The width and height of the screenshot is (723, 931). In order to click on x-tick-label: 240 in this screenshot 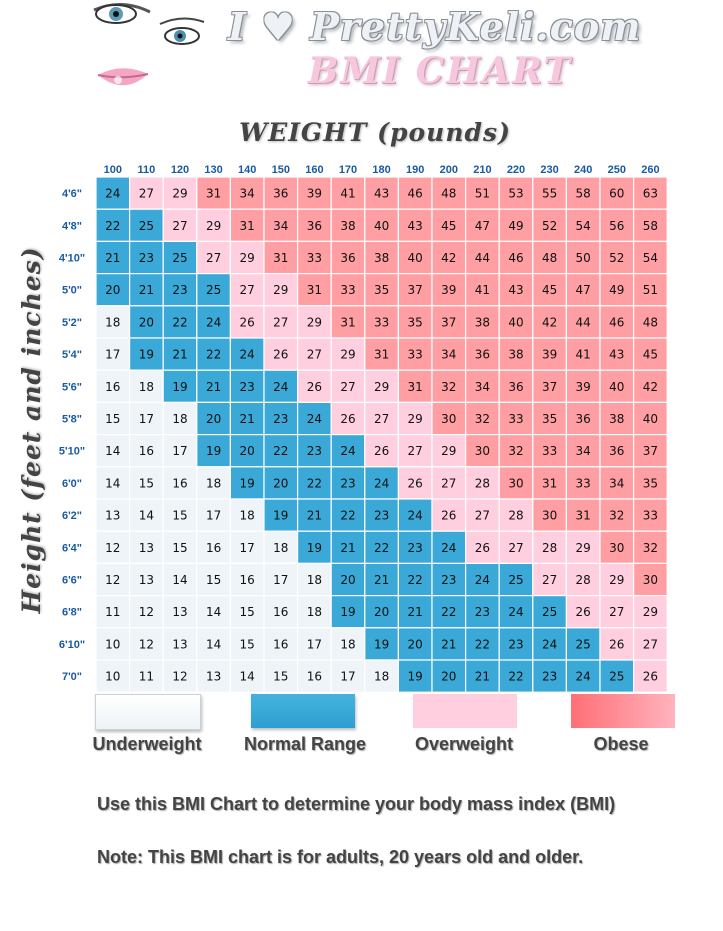, I will do `click(583, 170)`.